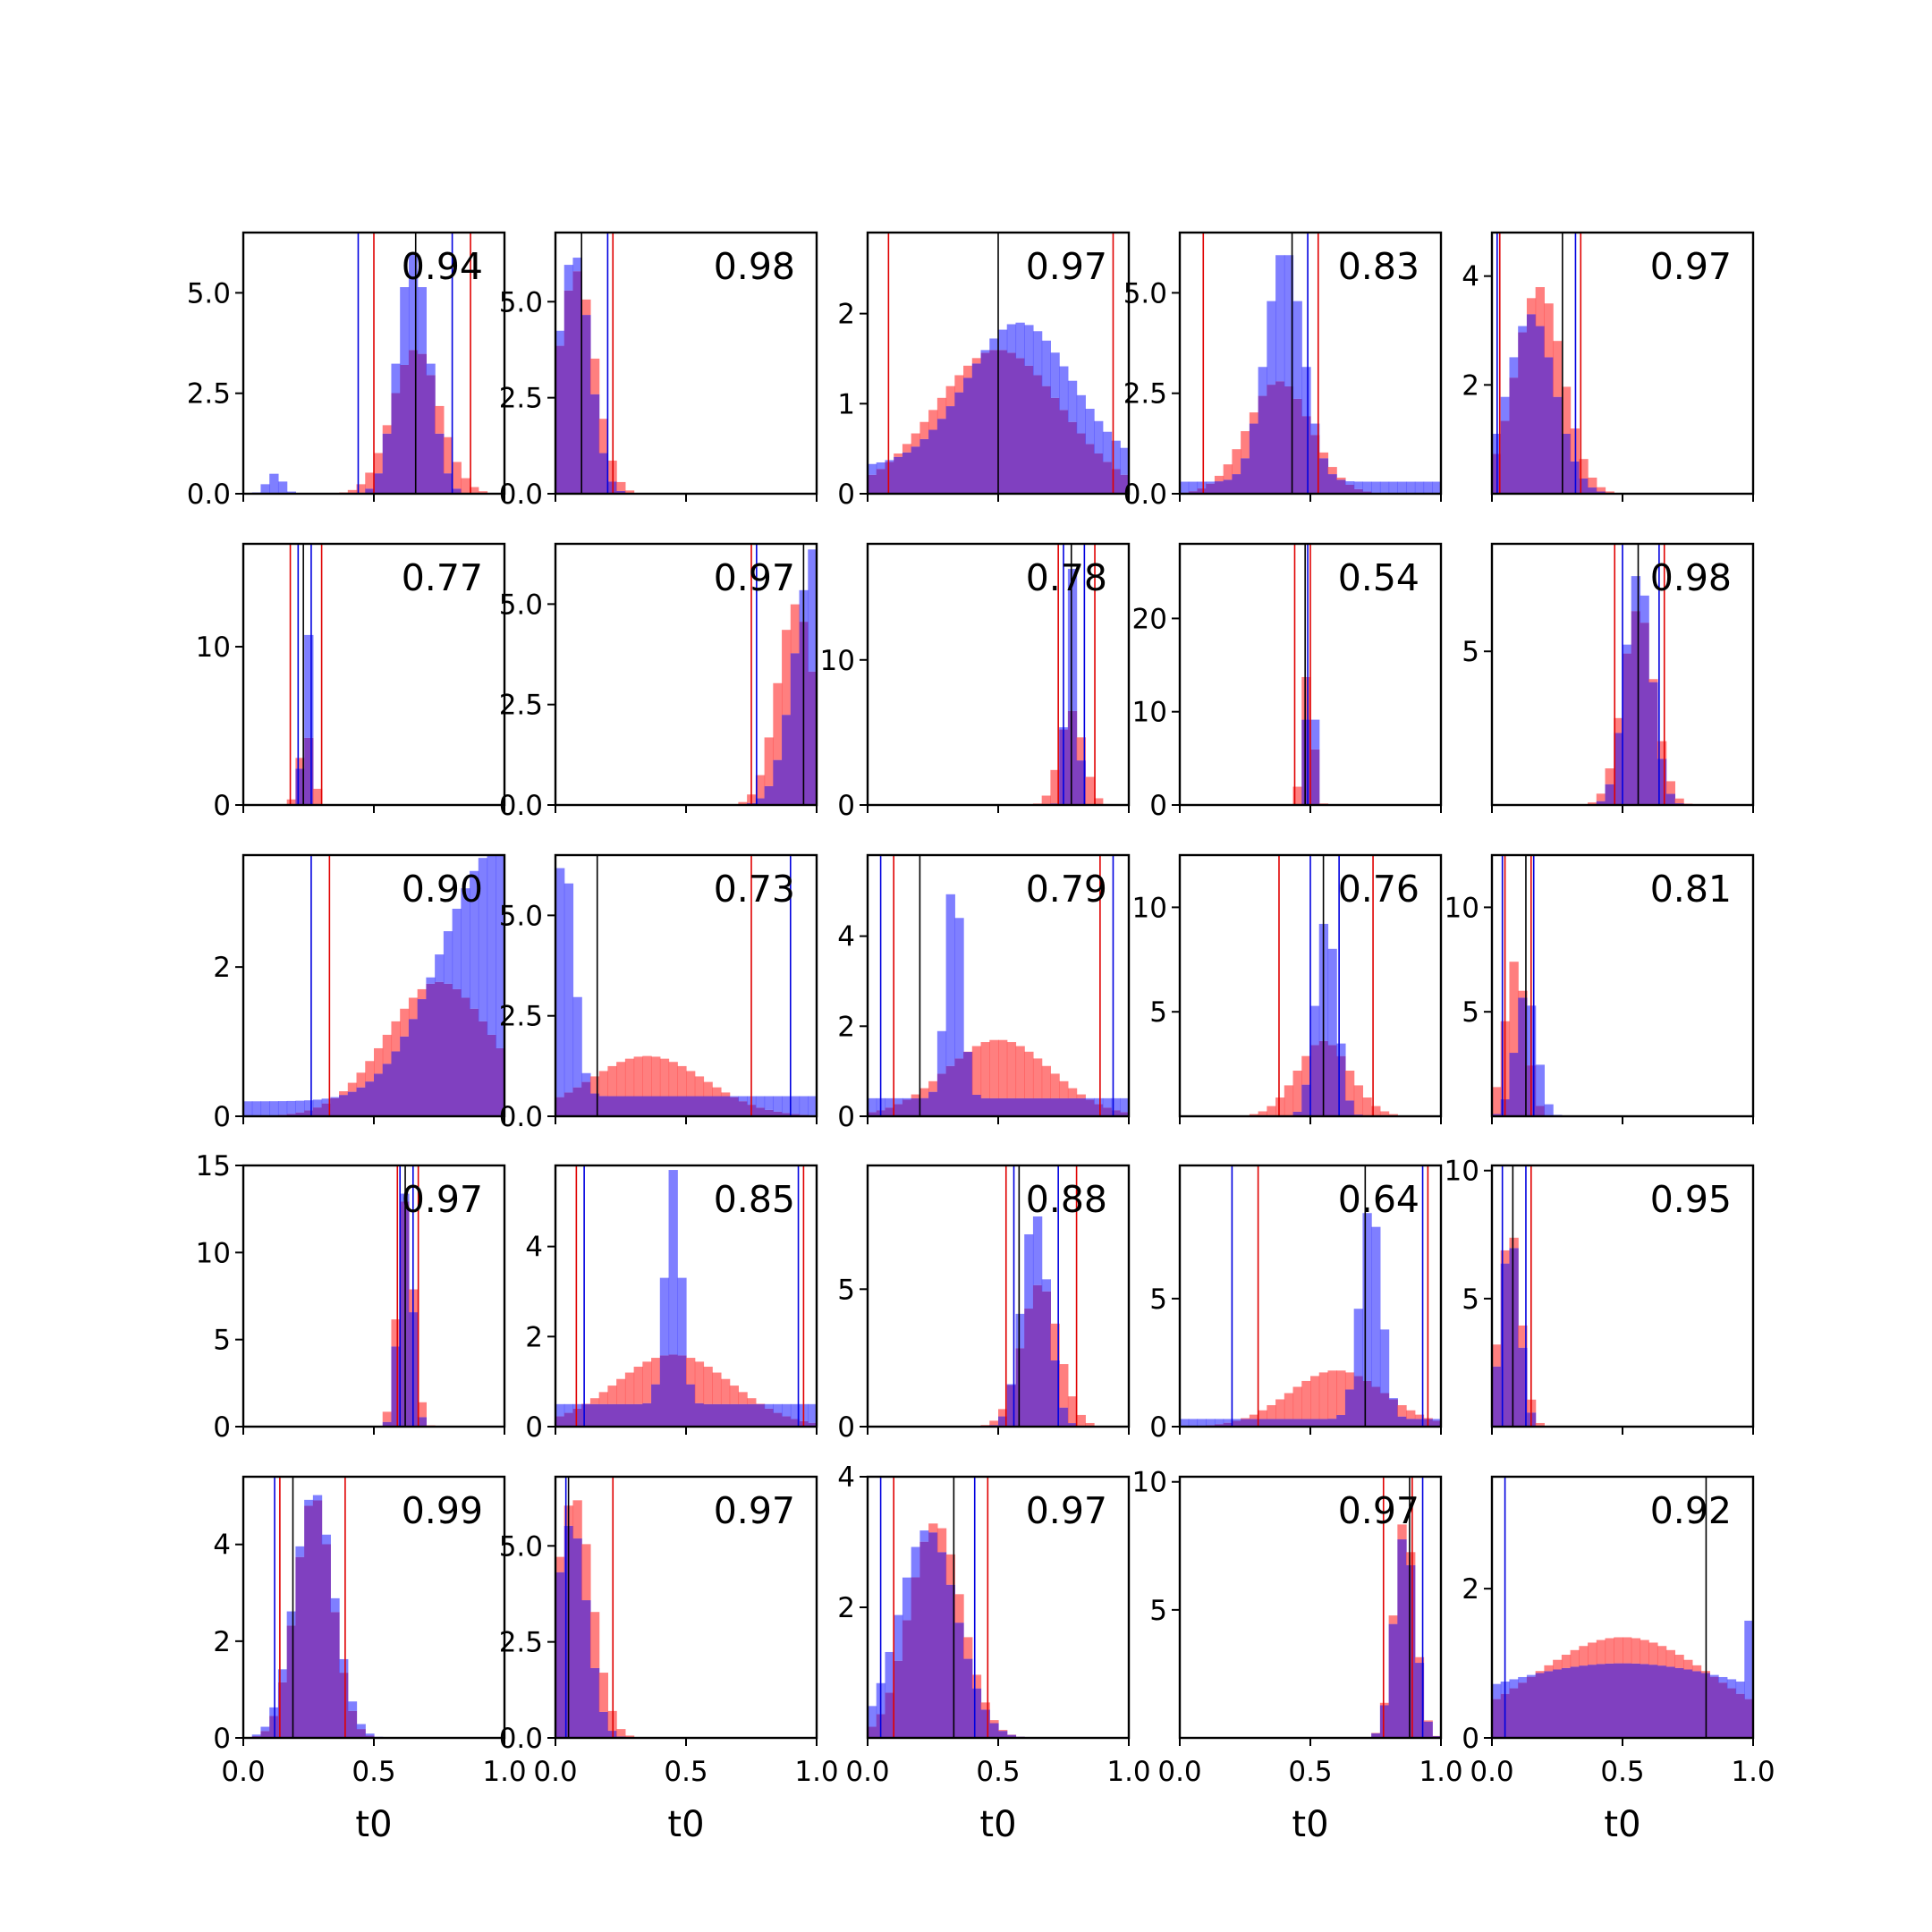 The height and width of the screenshot is (1932, 1932). Describe the element at coordinates (1297, 1656) in the screenshot. I see `subplot-24: 5 10 0.0 0.5 1.0 t0 0.97` at that location.